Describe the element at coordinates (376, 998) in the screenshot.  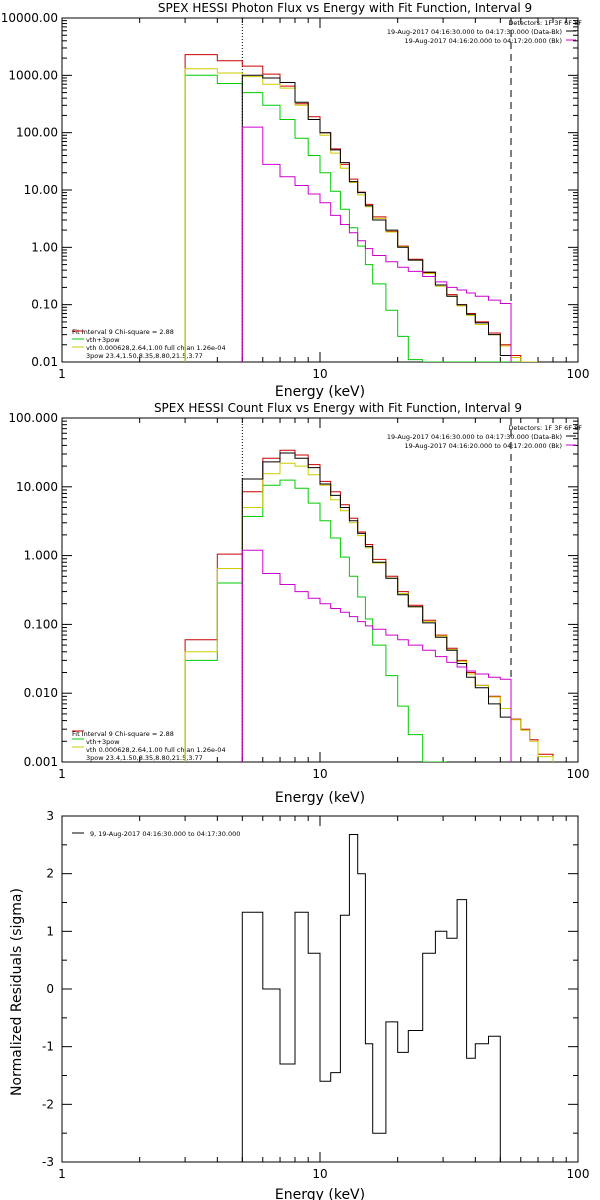
I see `residuals-series` at that location.